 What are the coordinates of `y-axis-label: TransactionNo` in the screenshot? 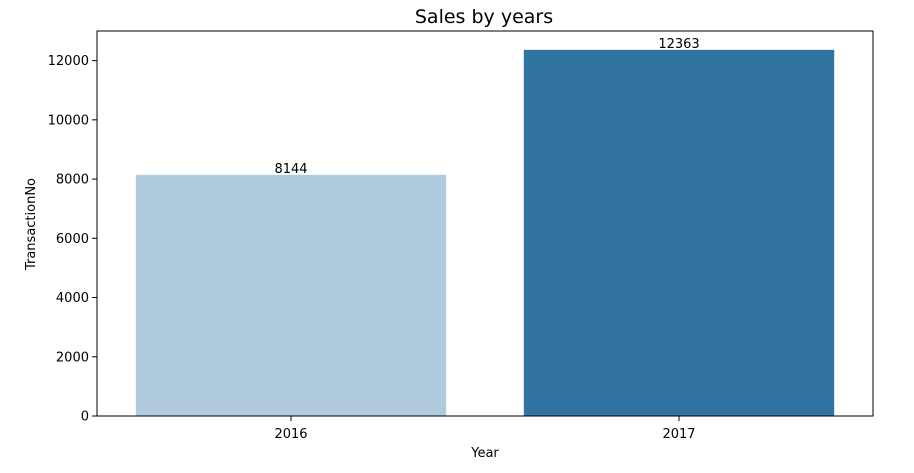 It's located at (31, 224).